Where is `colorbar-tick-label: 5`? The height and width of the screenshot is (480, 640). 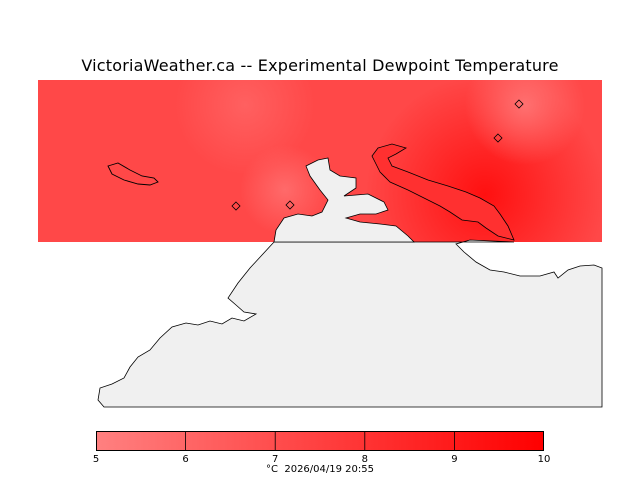 colorbar-tick-label: 5 is located at coordinates (96, 459).